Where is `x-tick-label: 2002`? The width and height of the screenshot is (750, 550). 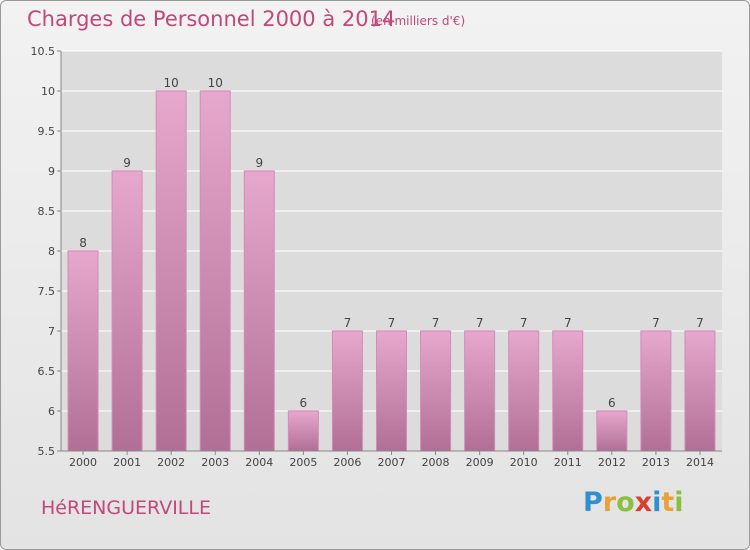
x-tick-label: 2002 is located at coordinates (171, 462).